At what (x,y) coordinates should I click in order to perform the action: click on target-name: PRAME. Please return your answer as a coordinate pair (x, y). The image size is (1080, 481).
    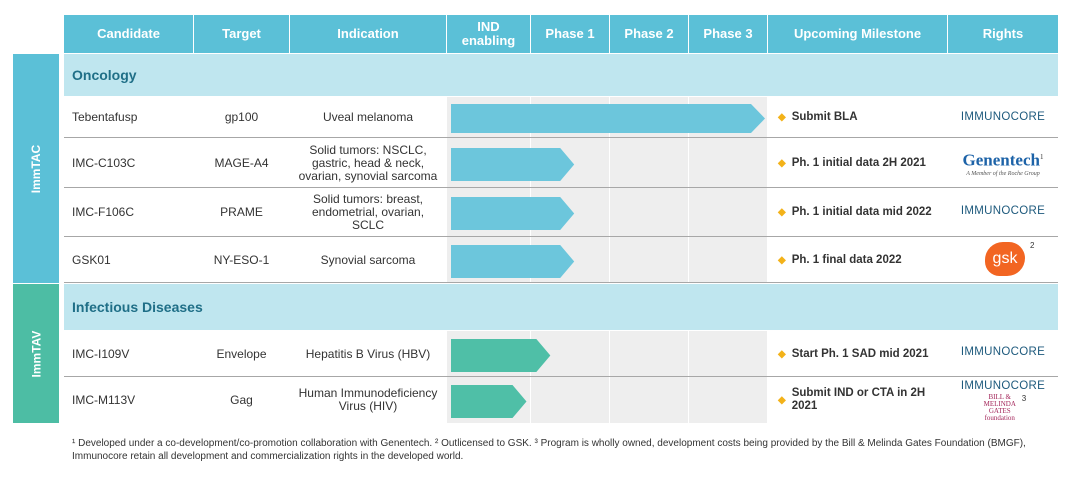
    Looking at the image, I should click on (241, 212).